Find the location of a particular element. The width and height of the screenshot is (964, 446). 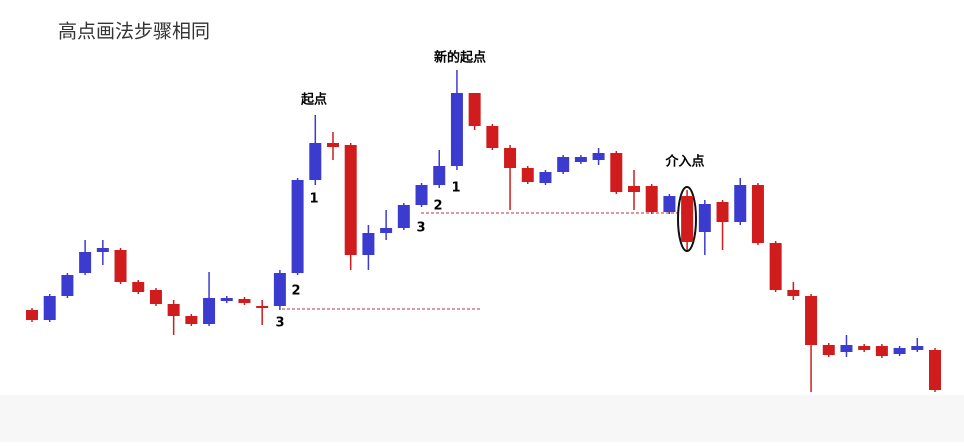

footer-band is located at coordinates (482, 418).